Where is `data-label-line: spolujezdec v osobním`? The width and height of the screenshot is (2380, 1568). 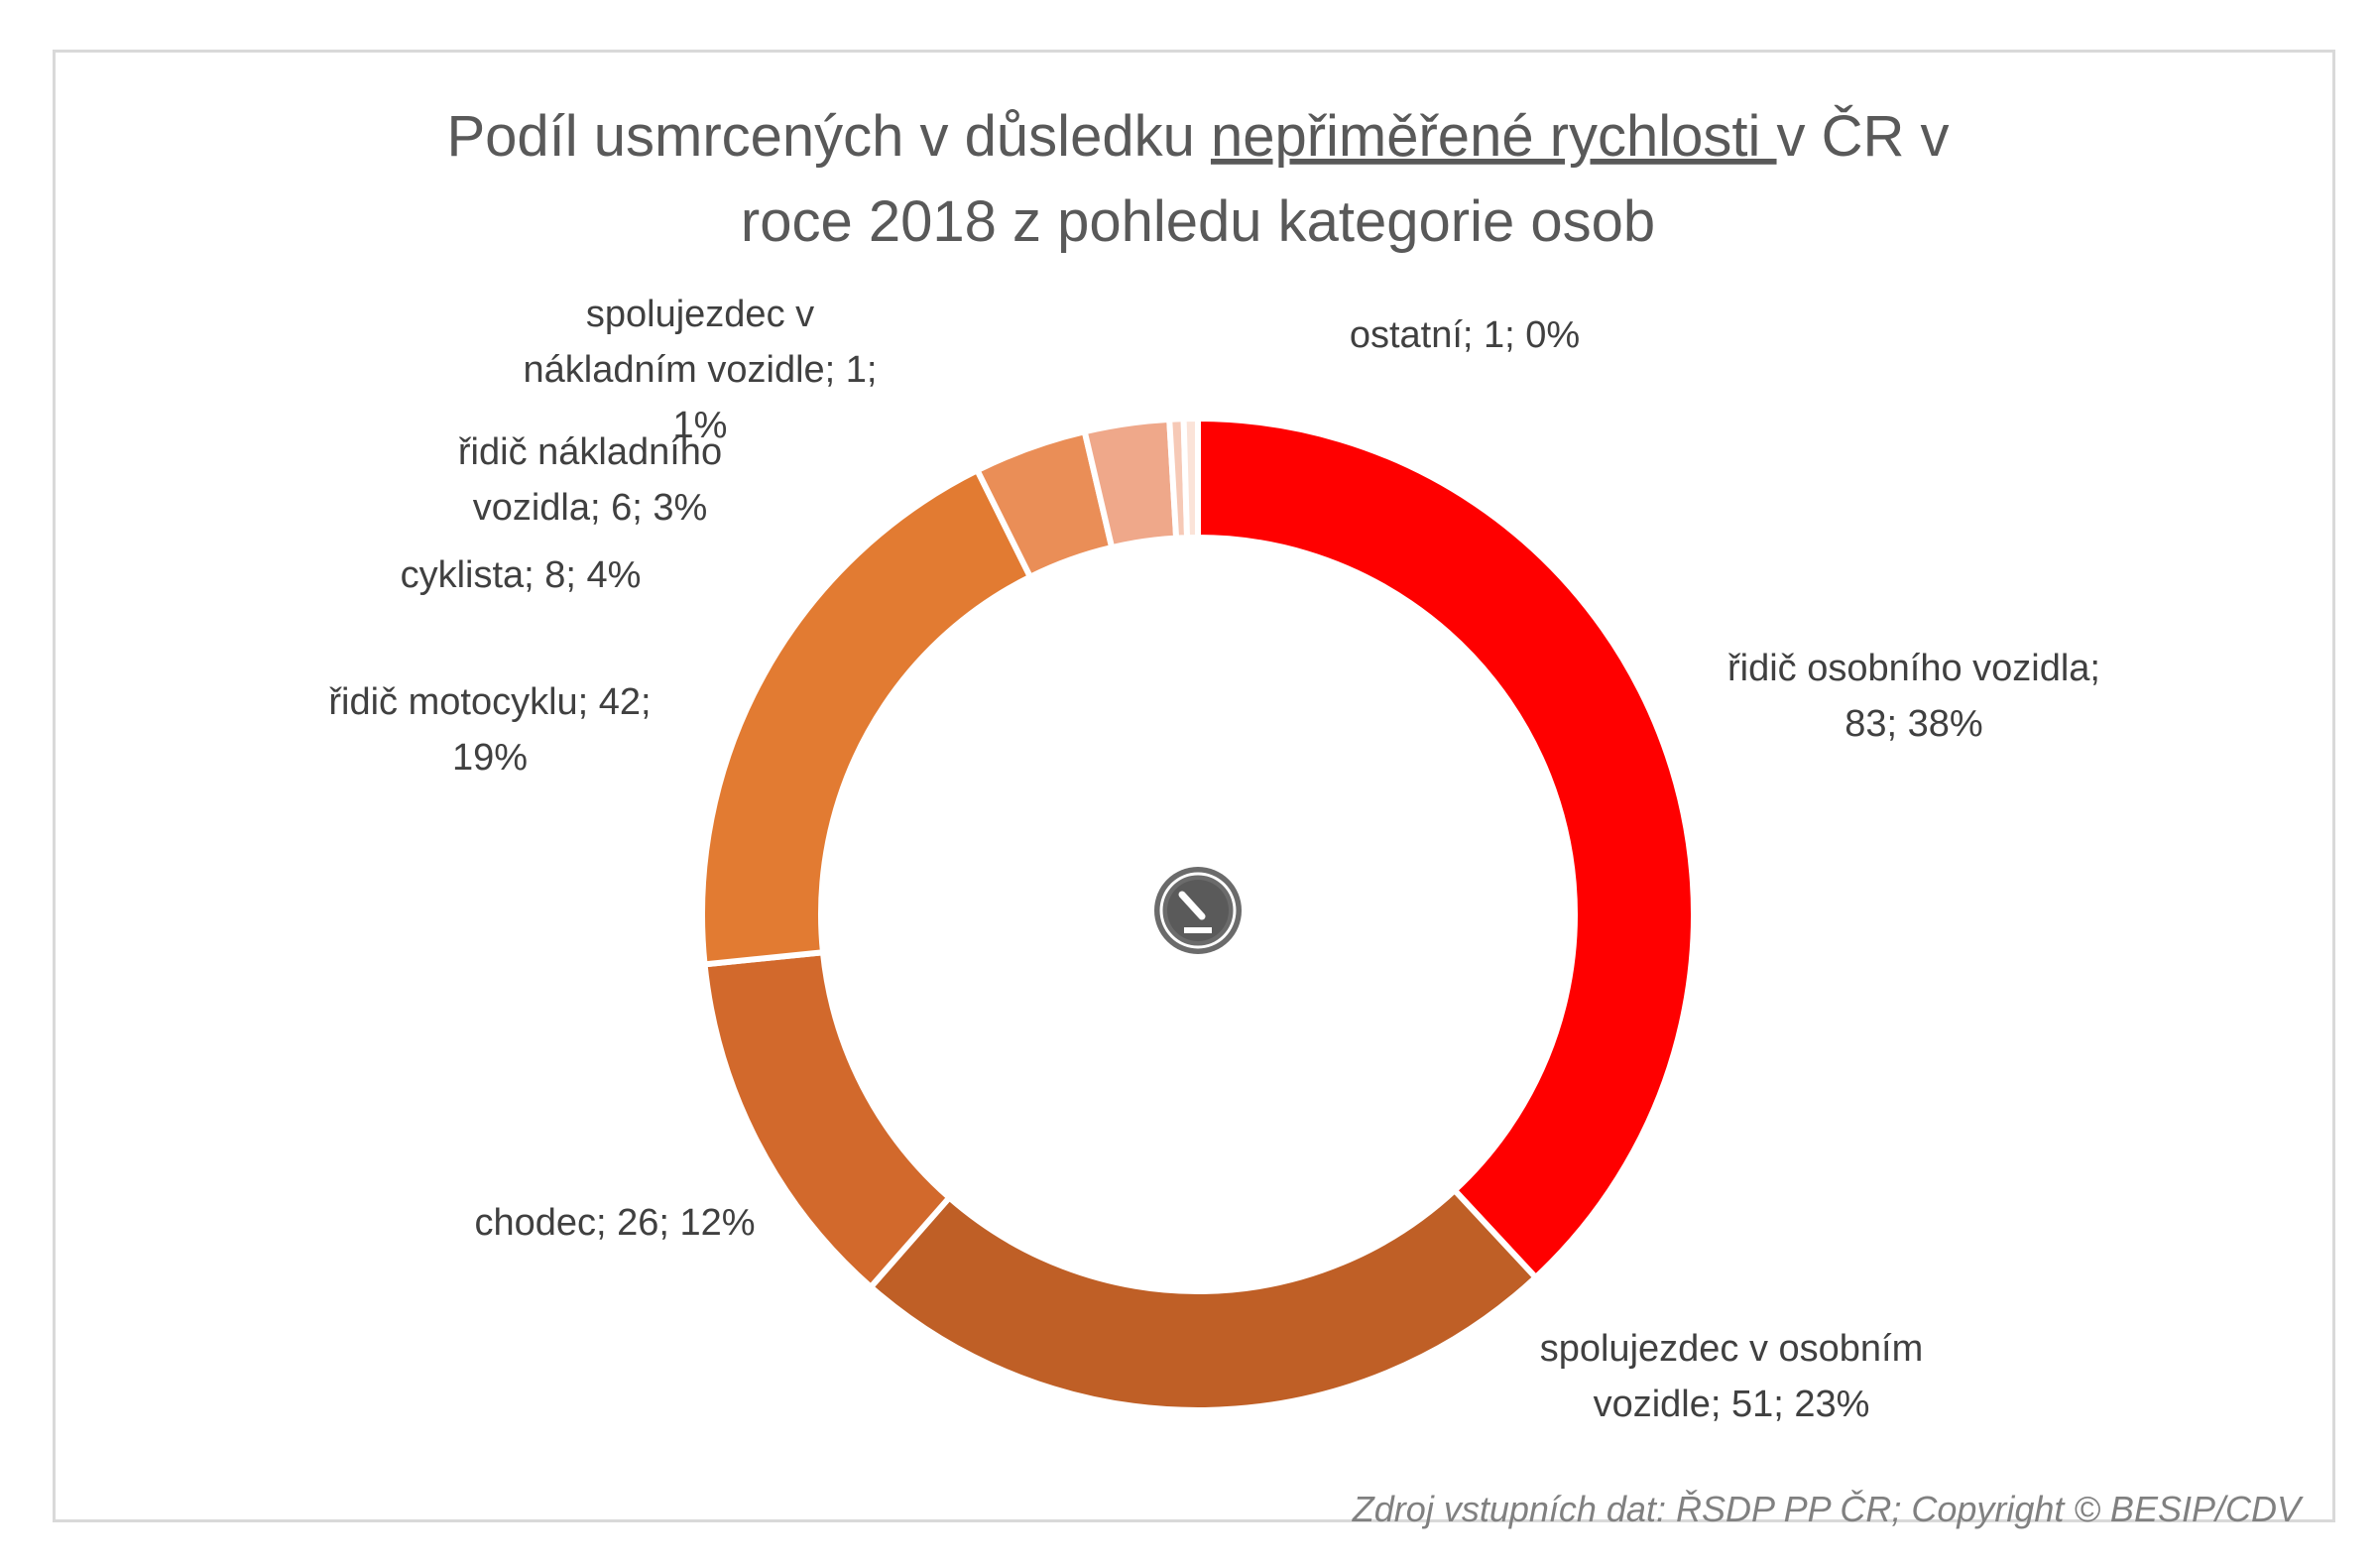 data-label-line: spolujezdec v osobním is located at coordinates (1732, 1349).